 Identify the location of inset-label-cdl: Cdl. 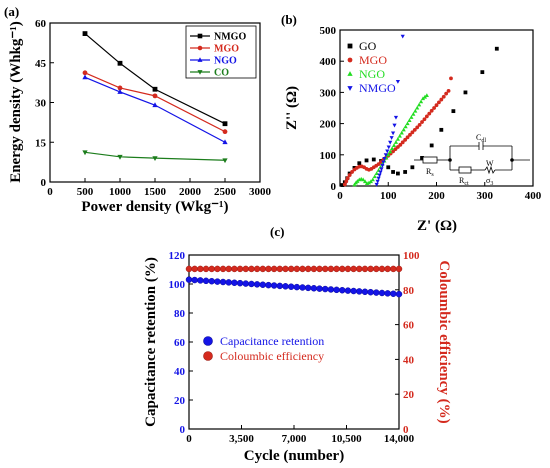
(481, 138).